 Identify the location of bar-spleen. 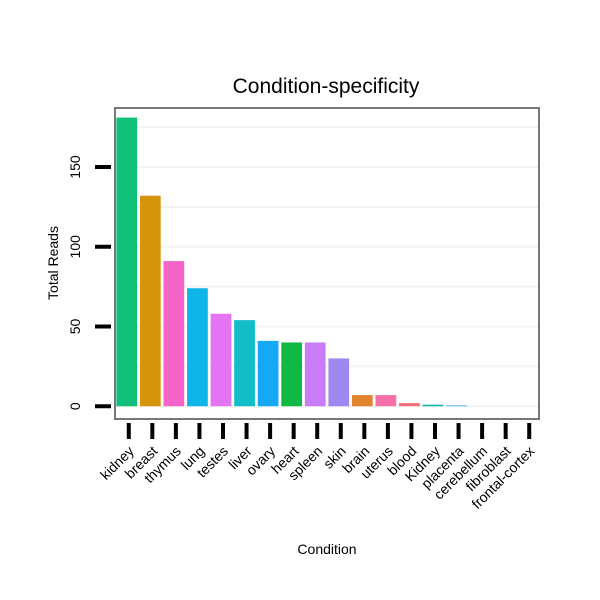
(315, 374).